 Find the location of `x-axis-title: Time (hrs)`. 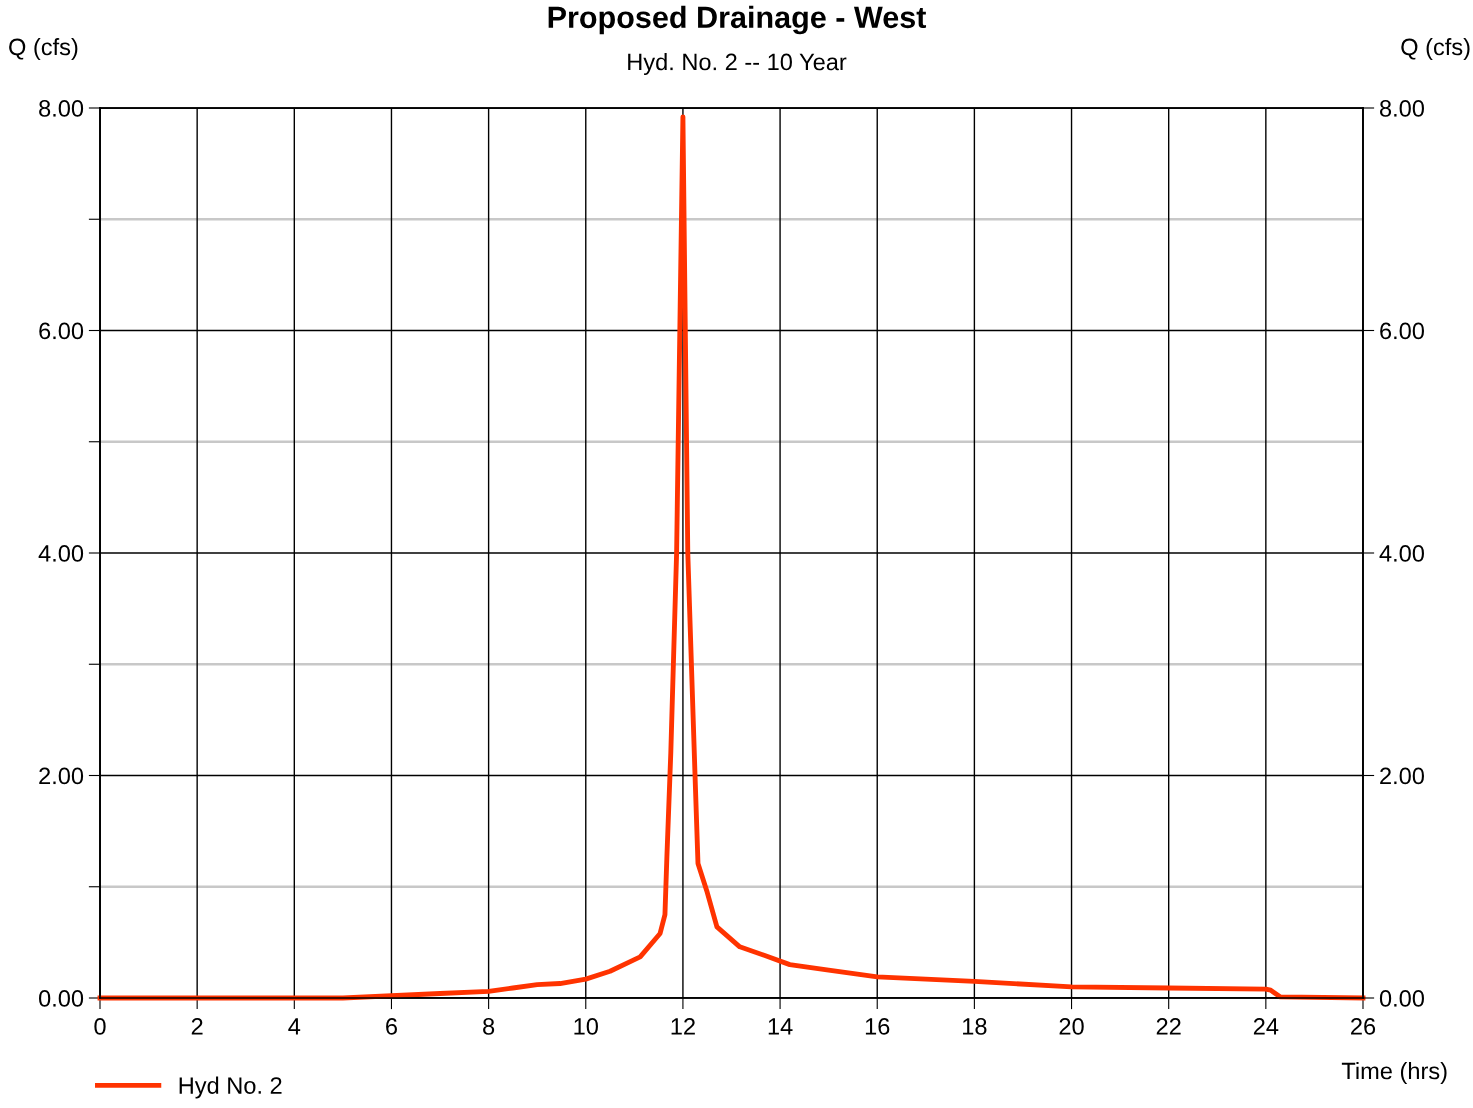

x-axis-title: Time (hrs) is located at coordinates (1394, 1072).